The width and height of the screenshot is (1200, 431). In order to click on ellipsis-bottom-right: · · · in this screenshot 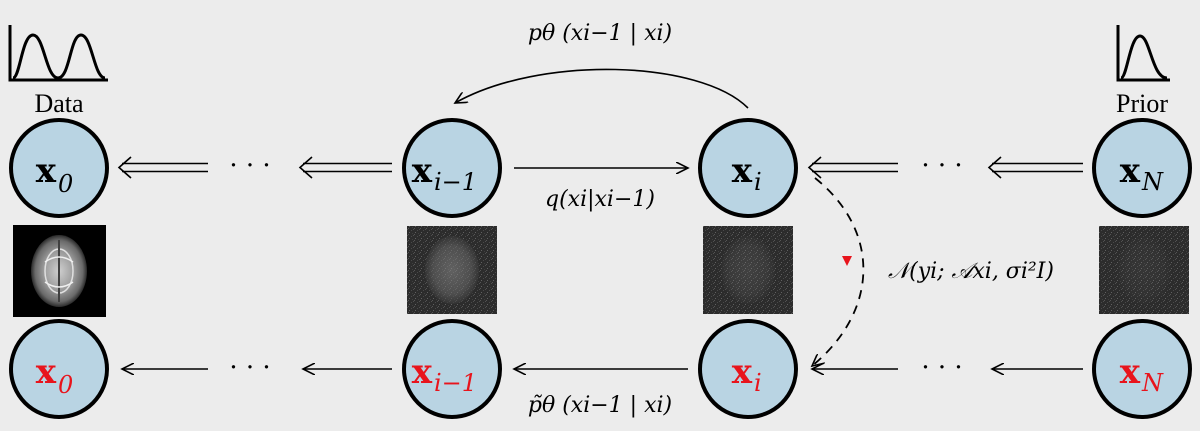, I will do `click(941, 368)`.